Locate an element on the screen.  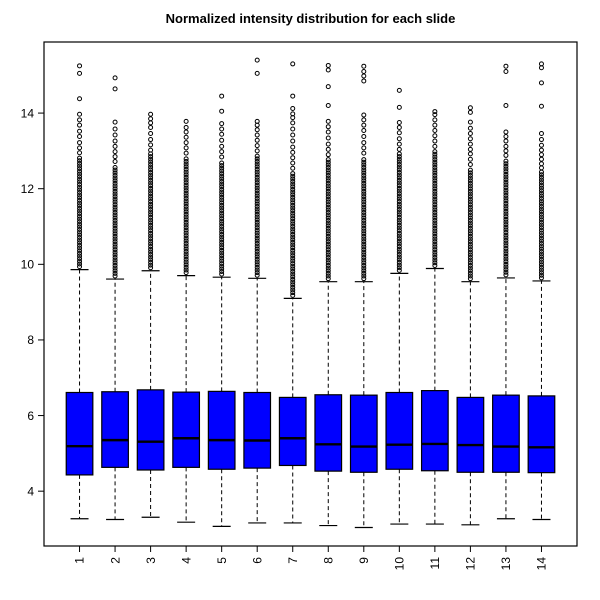
box-group-1: 1 is located at coordinates (79, 313).